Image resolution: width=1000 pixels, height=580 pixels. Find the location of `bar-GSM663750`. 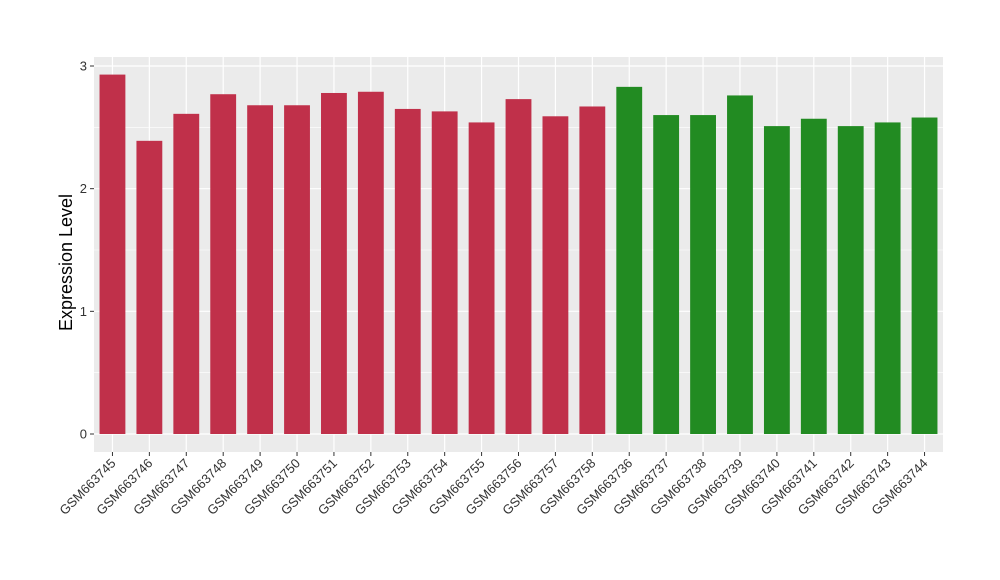

bar-GSM663750 is located at coordinates (297, 270).